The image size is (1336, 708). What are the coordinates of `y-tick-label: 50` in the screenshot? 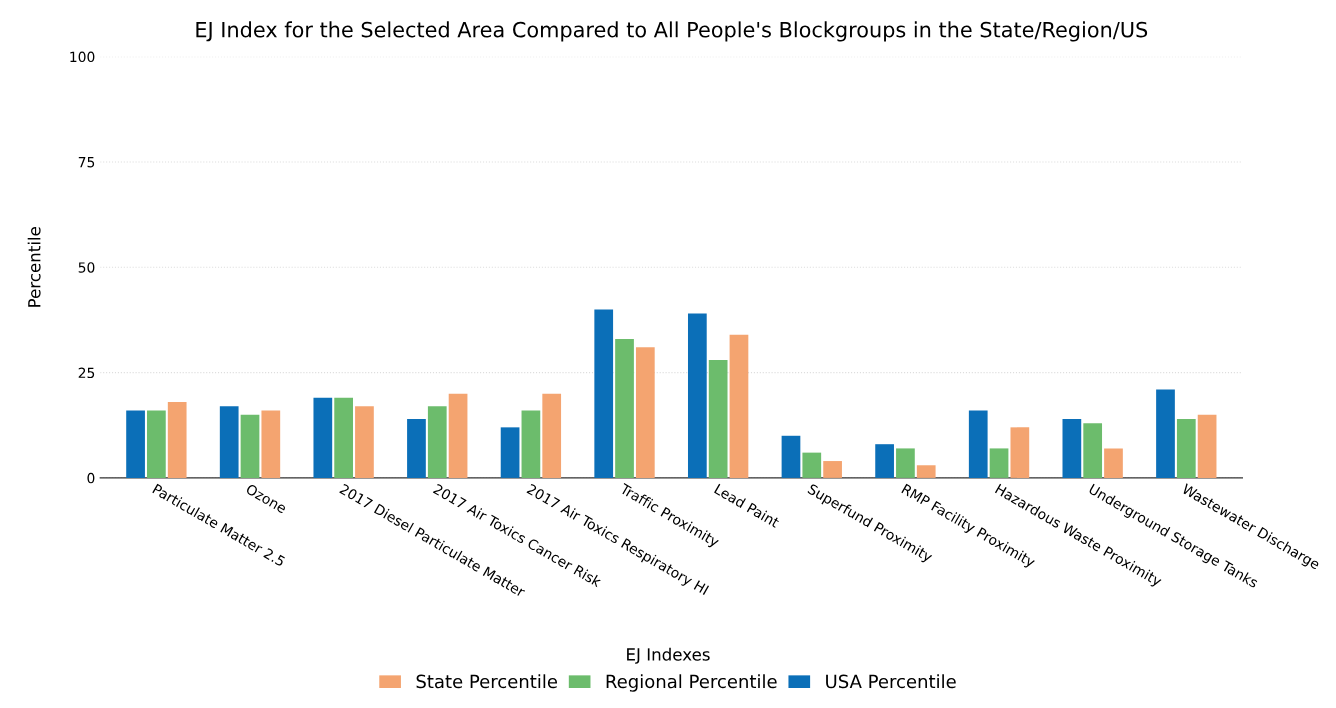 It's located at (86, 267).